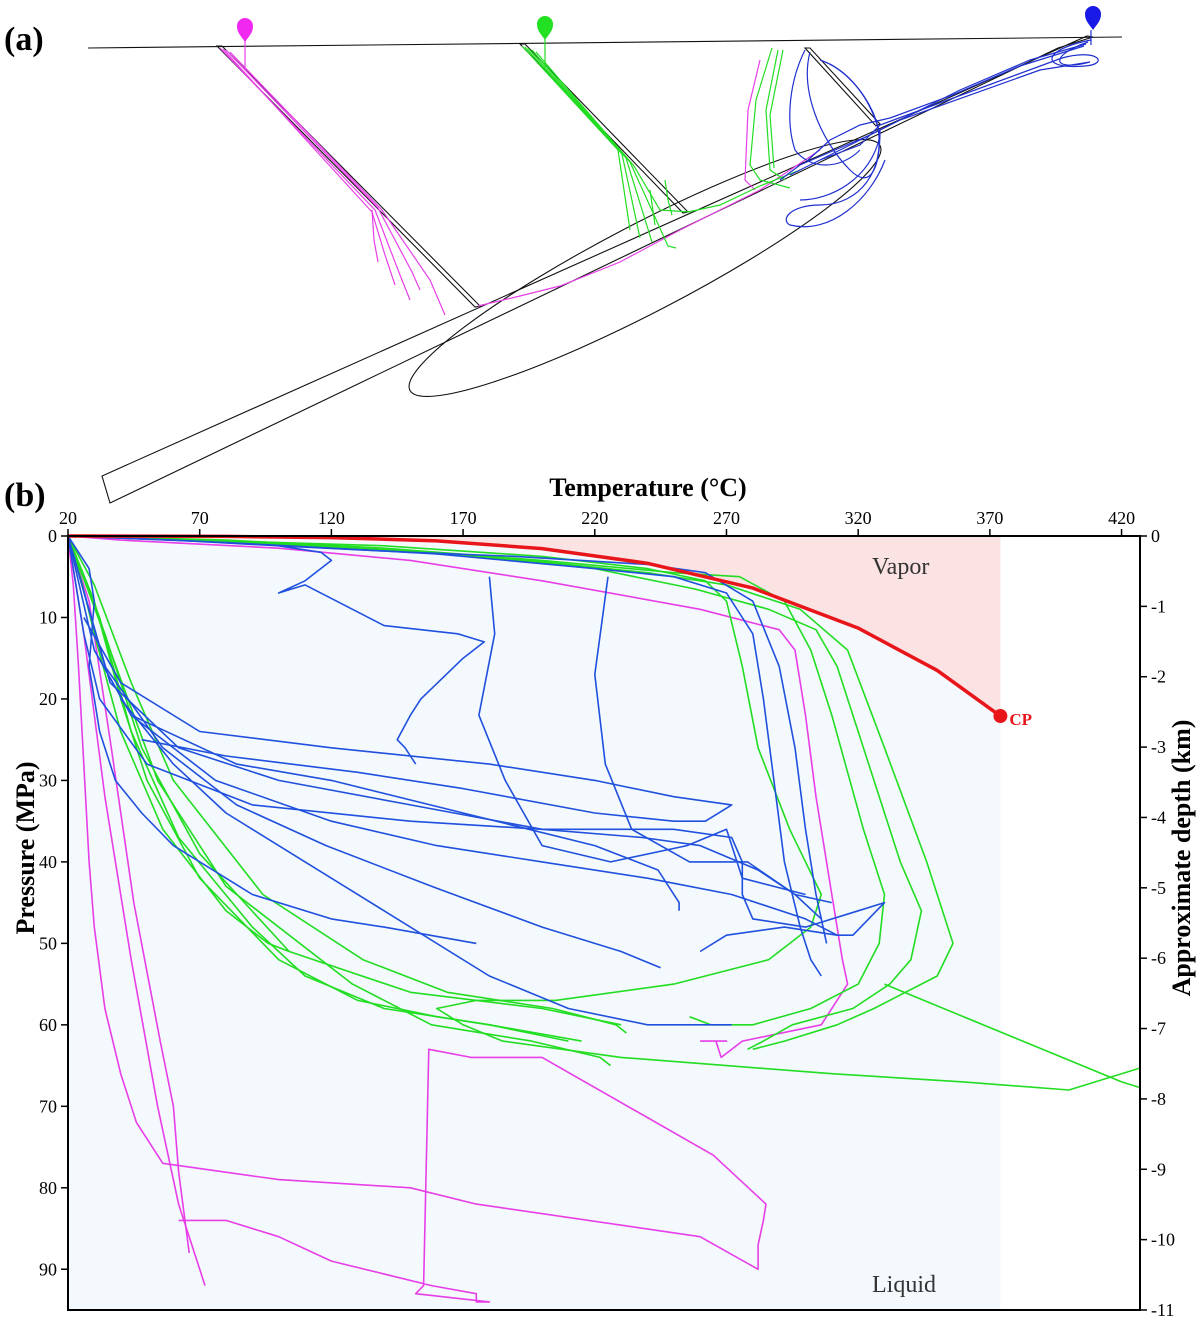 Image resolution: width=1200 pixels, height=1320 pixels. What do you see at coordinates (48, 617) in the screenshot?
I see `y-tick-label: 10` at bounding box center [48, 617].